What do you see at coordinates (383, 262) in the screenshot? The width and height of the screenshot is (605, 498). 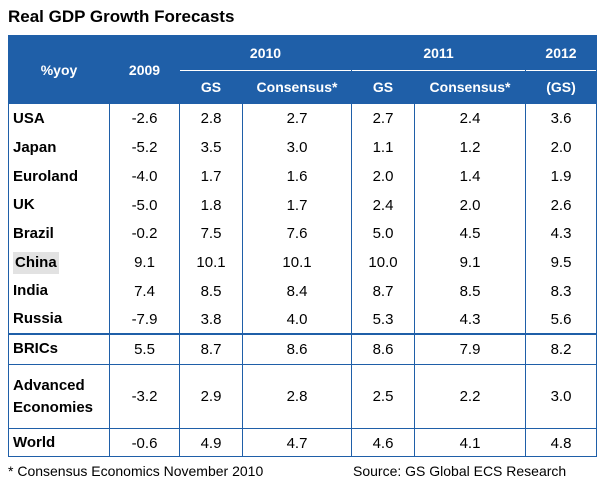 I see `table-cell: 10.0` at bounding box center [383, 262].